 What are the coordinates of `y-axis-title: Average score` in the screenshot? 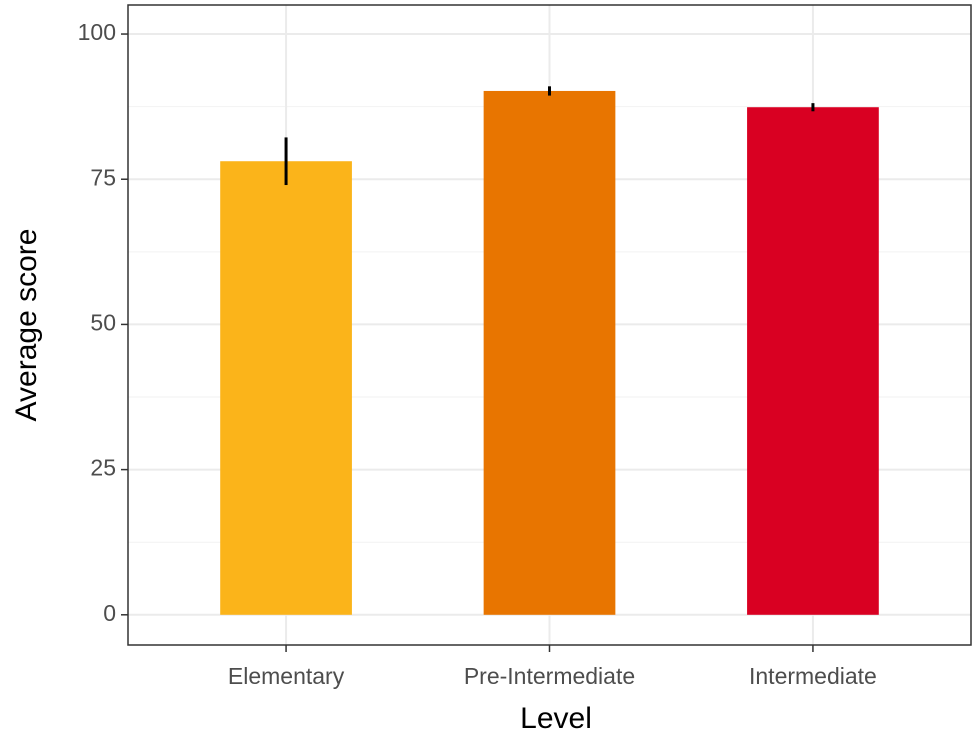 It's located at (26, 325).